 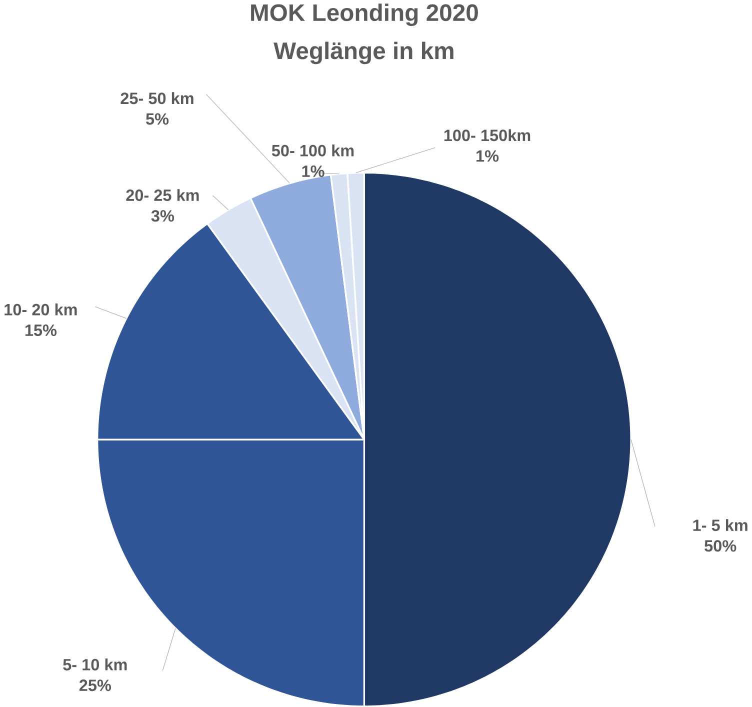 What do you see at coordinates (364, 15) in the screenshot?
I see `chart-title: MOK Leonding 2020` at bounding box center [364, 15].